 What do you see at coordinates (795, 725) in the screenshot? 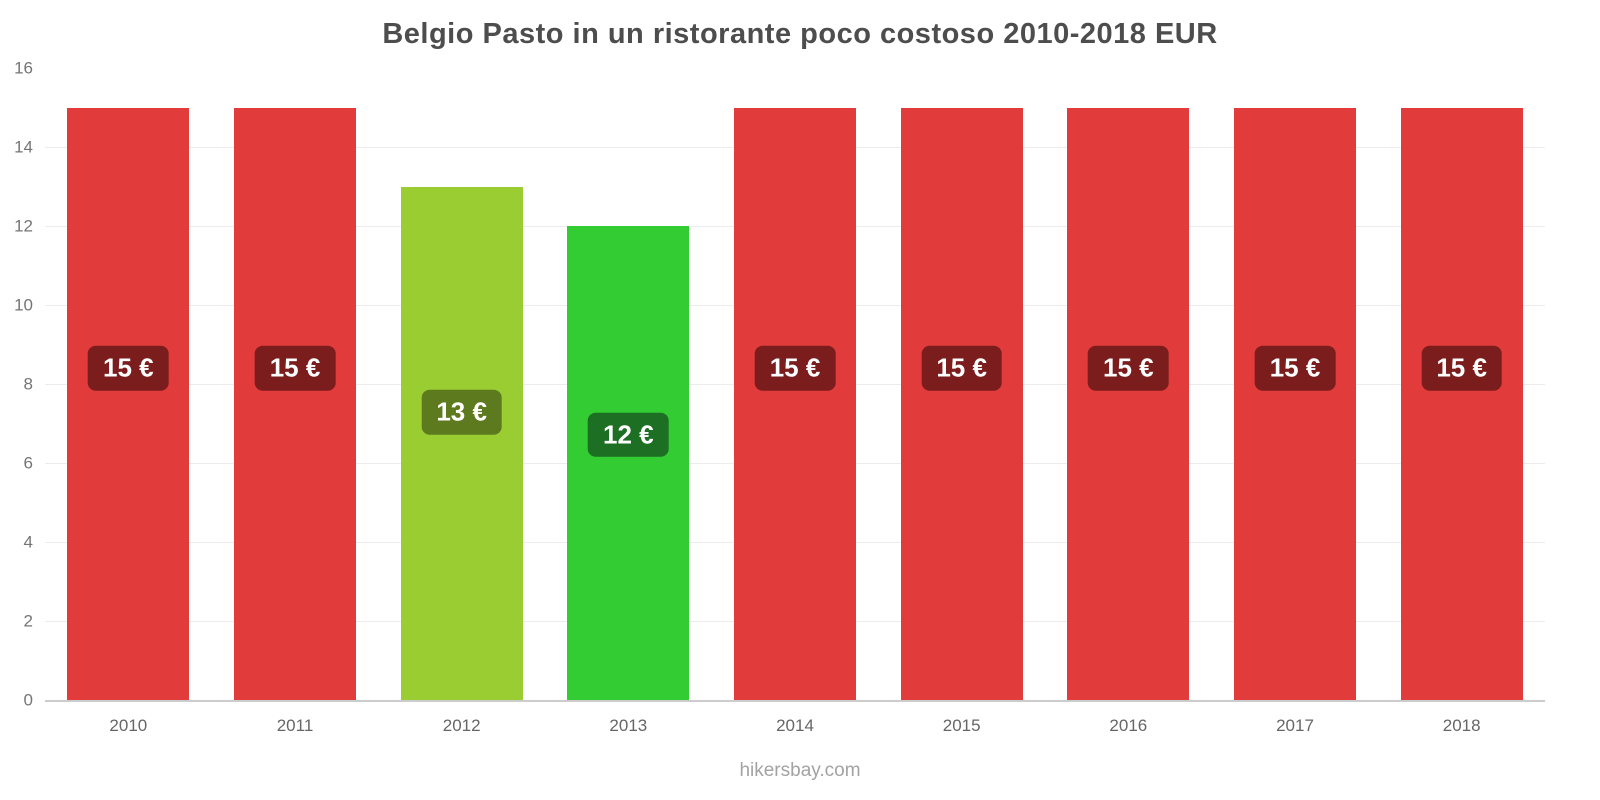
I see `x-axis-label: 2014` at bounding box center [795, 725].